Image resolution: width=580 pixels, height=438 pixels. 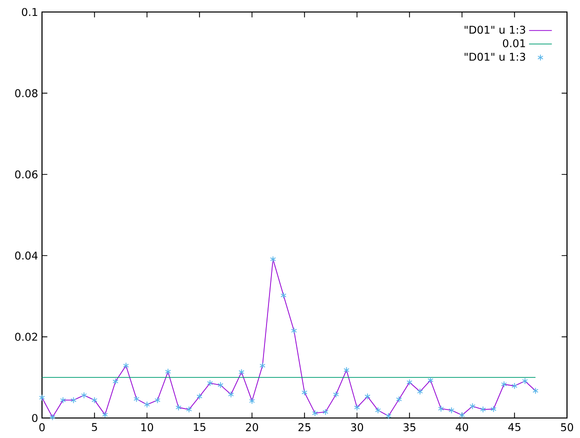 What do you see at coordinates (252, 427) in the screenshot?
I see `x-tick-label: 20` at bounding box center [252, 427].